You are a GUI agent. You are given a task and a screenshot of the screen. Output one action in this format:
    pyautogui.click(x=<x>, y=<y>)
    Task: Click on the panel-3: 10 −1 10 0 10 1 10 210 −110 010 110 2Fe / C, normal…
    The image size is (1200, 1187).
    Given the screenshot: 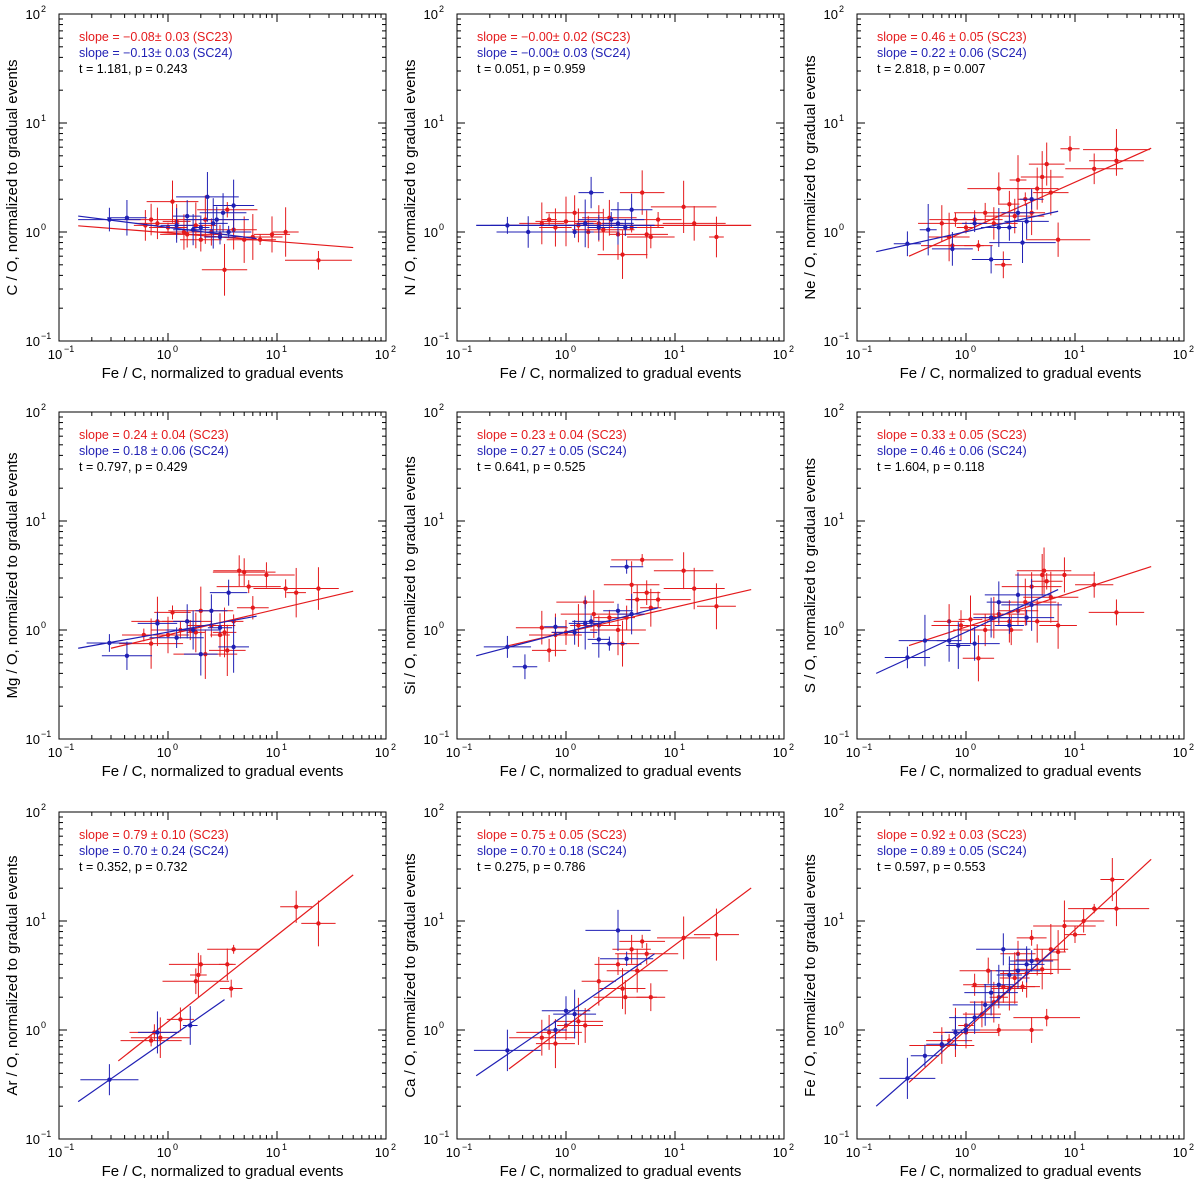 What is the action you would take?
    pyautogui.click(x=998, y=193)
    